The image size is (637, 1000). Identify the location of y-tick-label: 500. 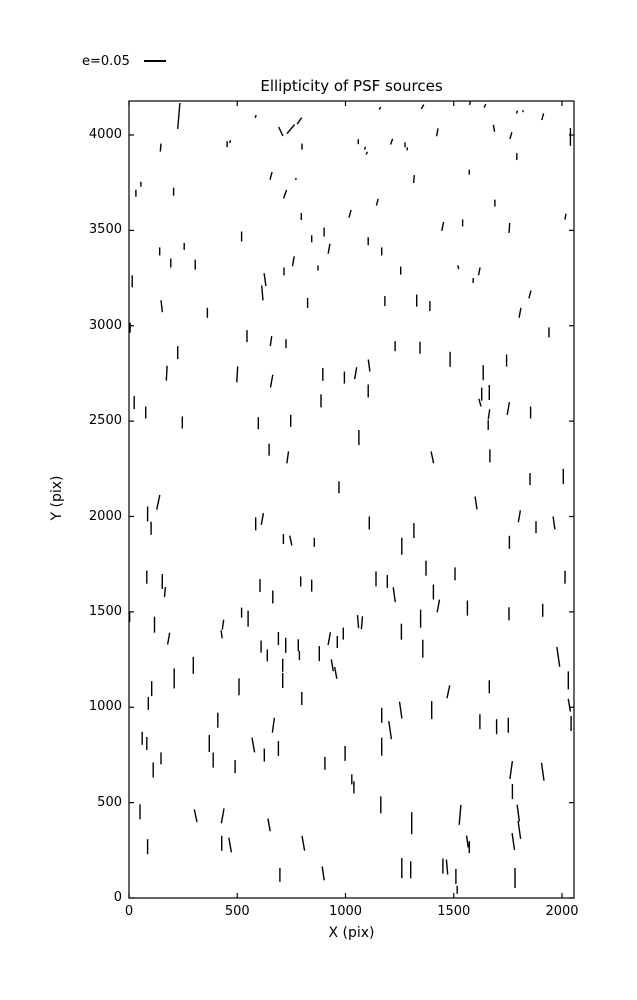
(109, 802).